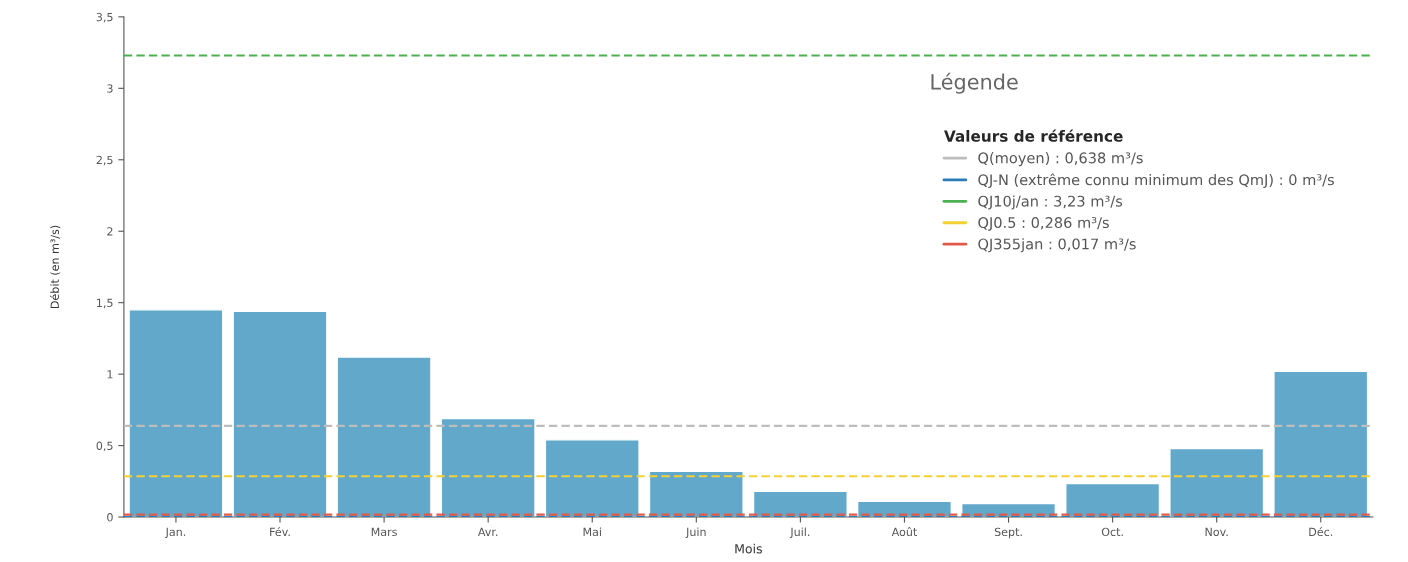 The image size is (1408, 562). What do you see at coordinates (592, 532) in the screenshot?
I see `x-tick-label: Mai` at bounding box center [592, 532].